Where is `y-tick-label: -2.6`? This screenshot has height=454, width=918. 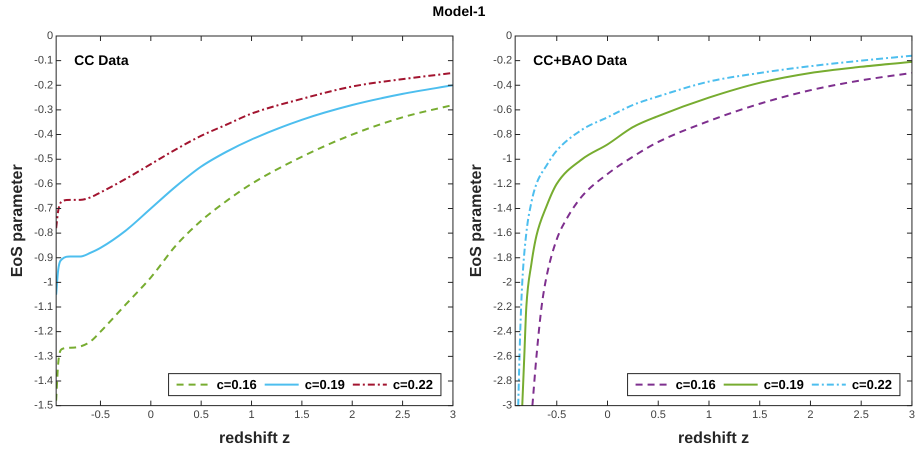 y-tick-label: -2.6 is located at coordinates (502, 356).